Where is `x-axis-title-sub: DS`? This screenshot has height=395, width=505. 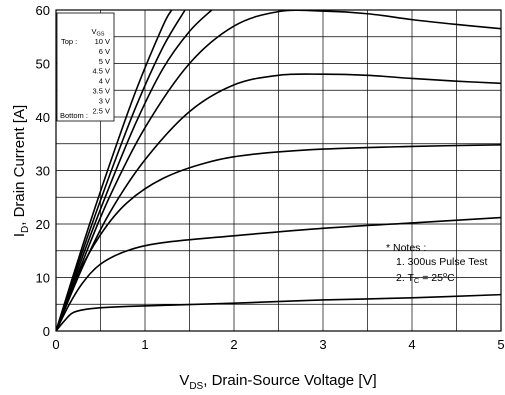
x-axis-title-sub: DS is located at coordinates (196, 386).